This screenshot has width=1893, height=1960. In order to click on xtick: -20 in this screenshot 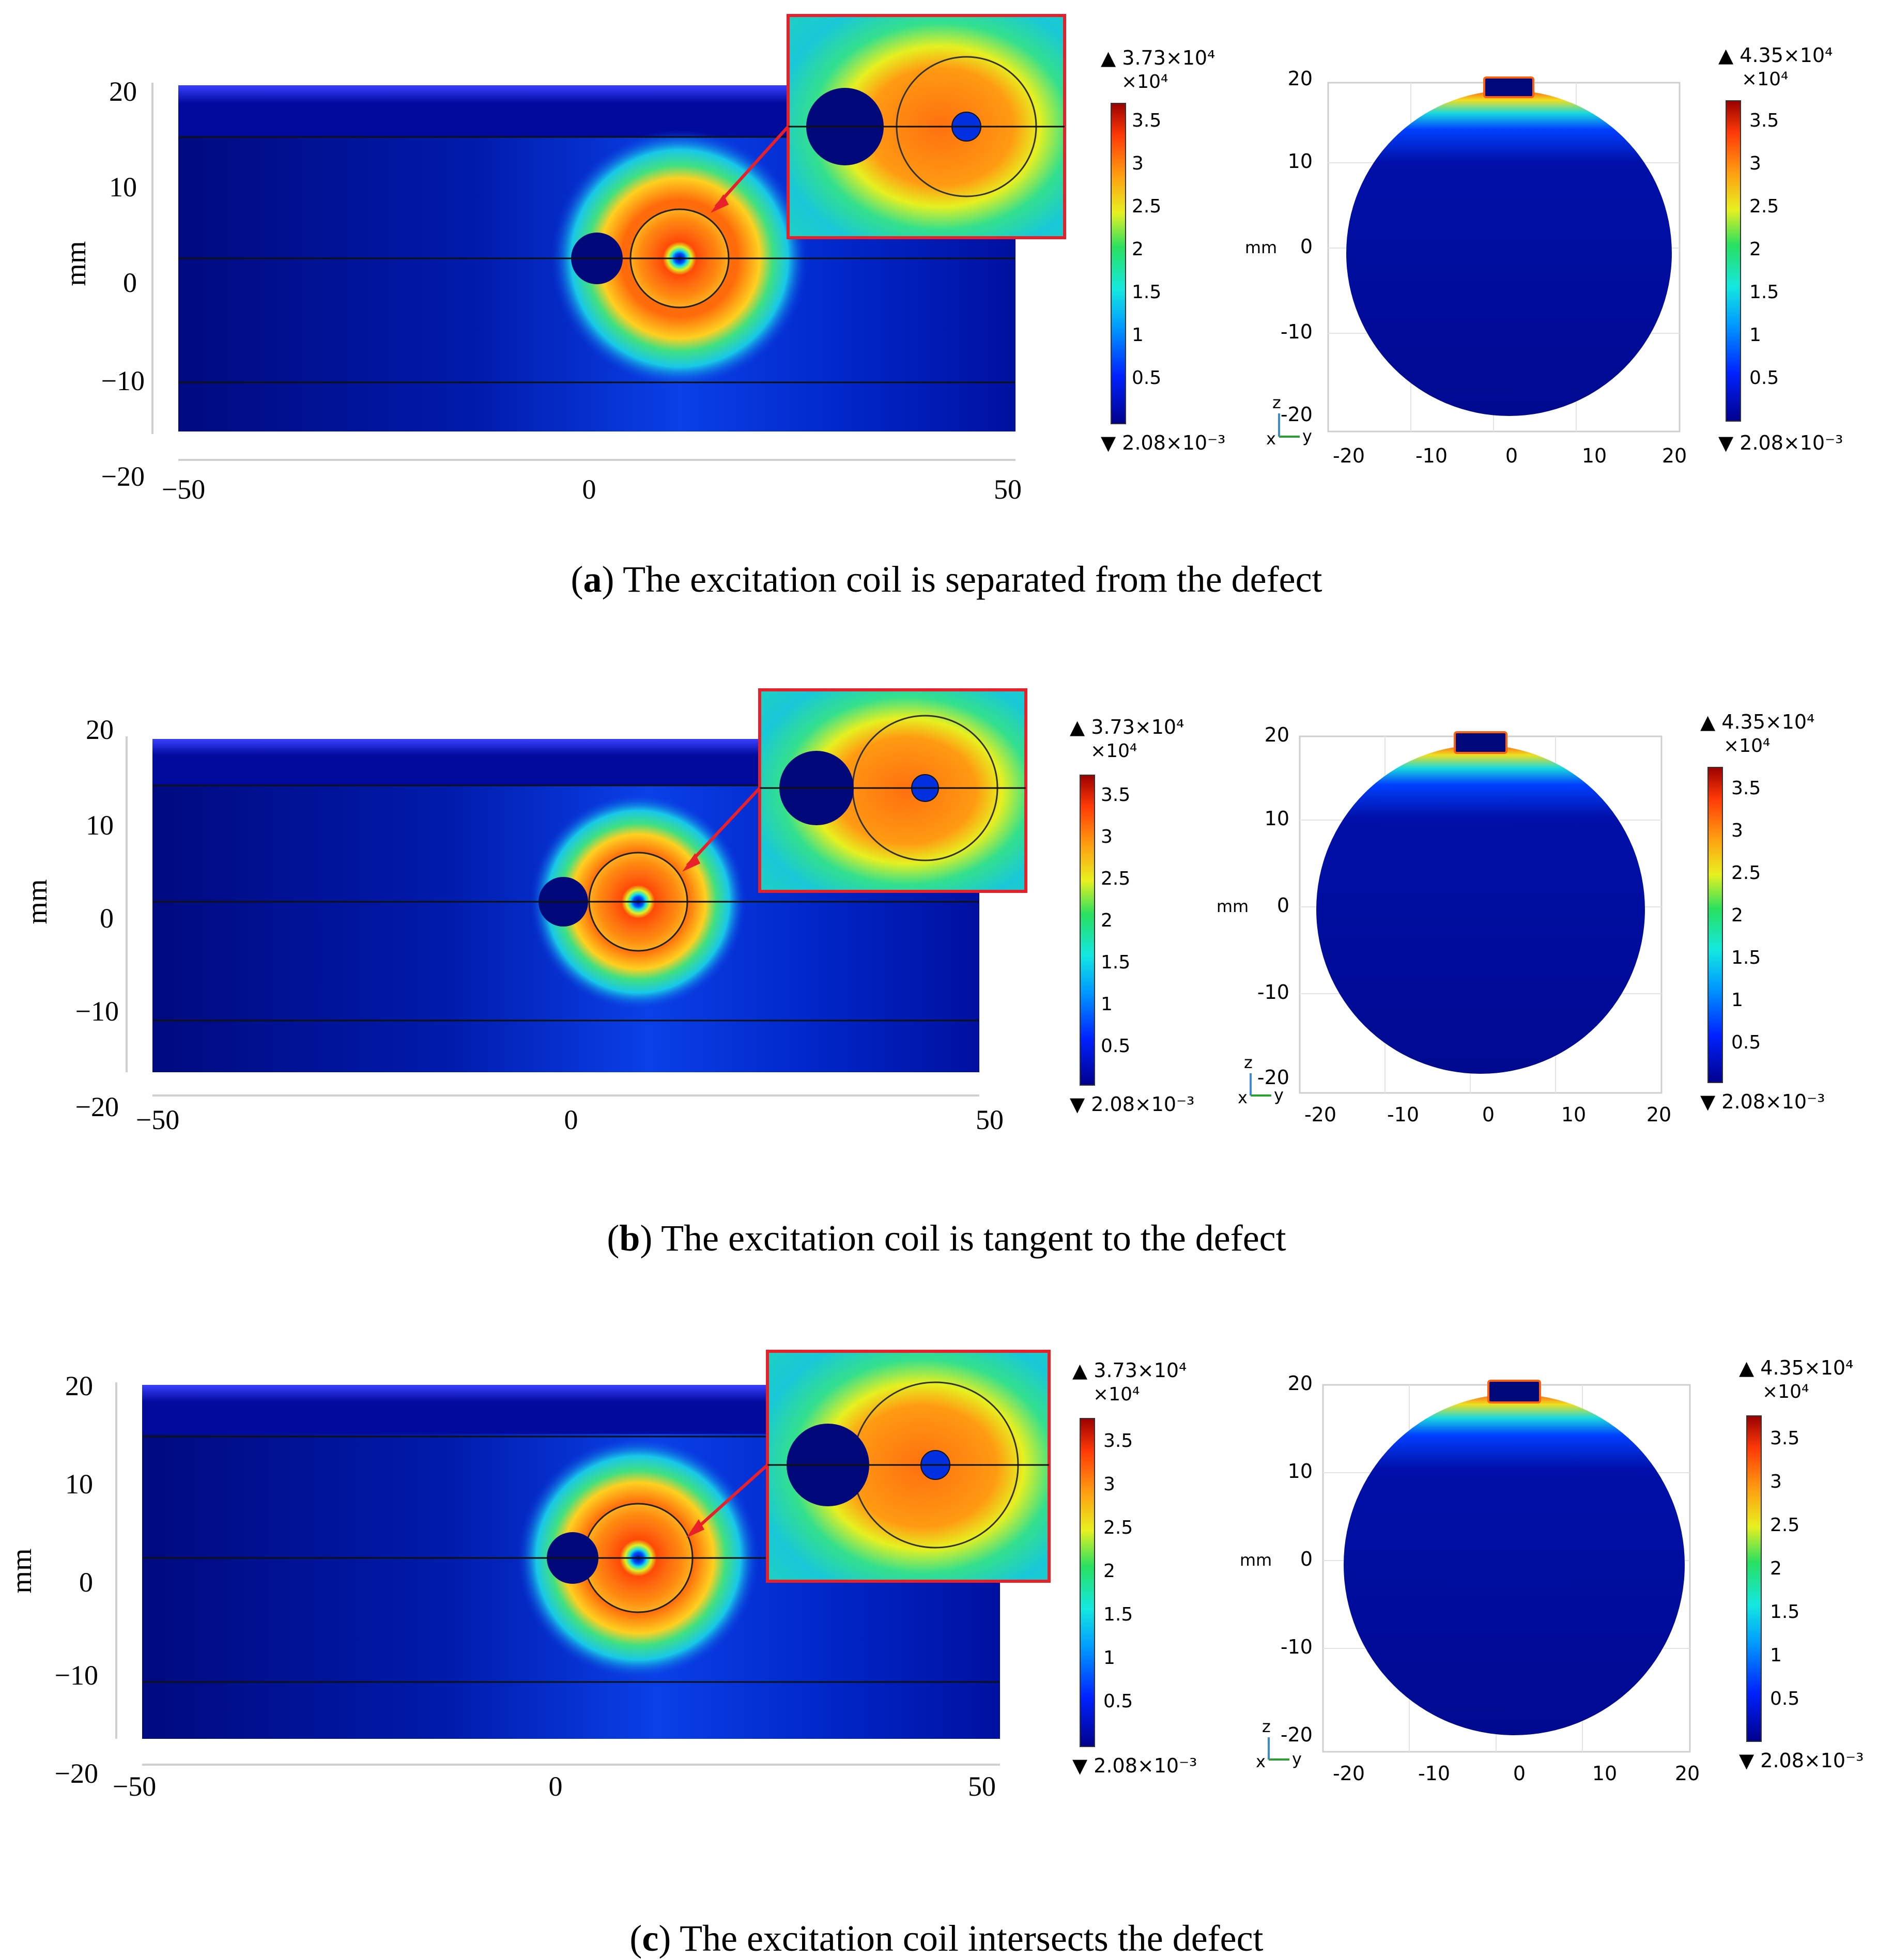, I will do `click(1349, 455)`.